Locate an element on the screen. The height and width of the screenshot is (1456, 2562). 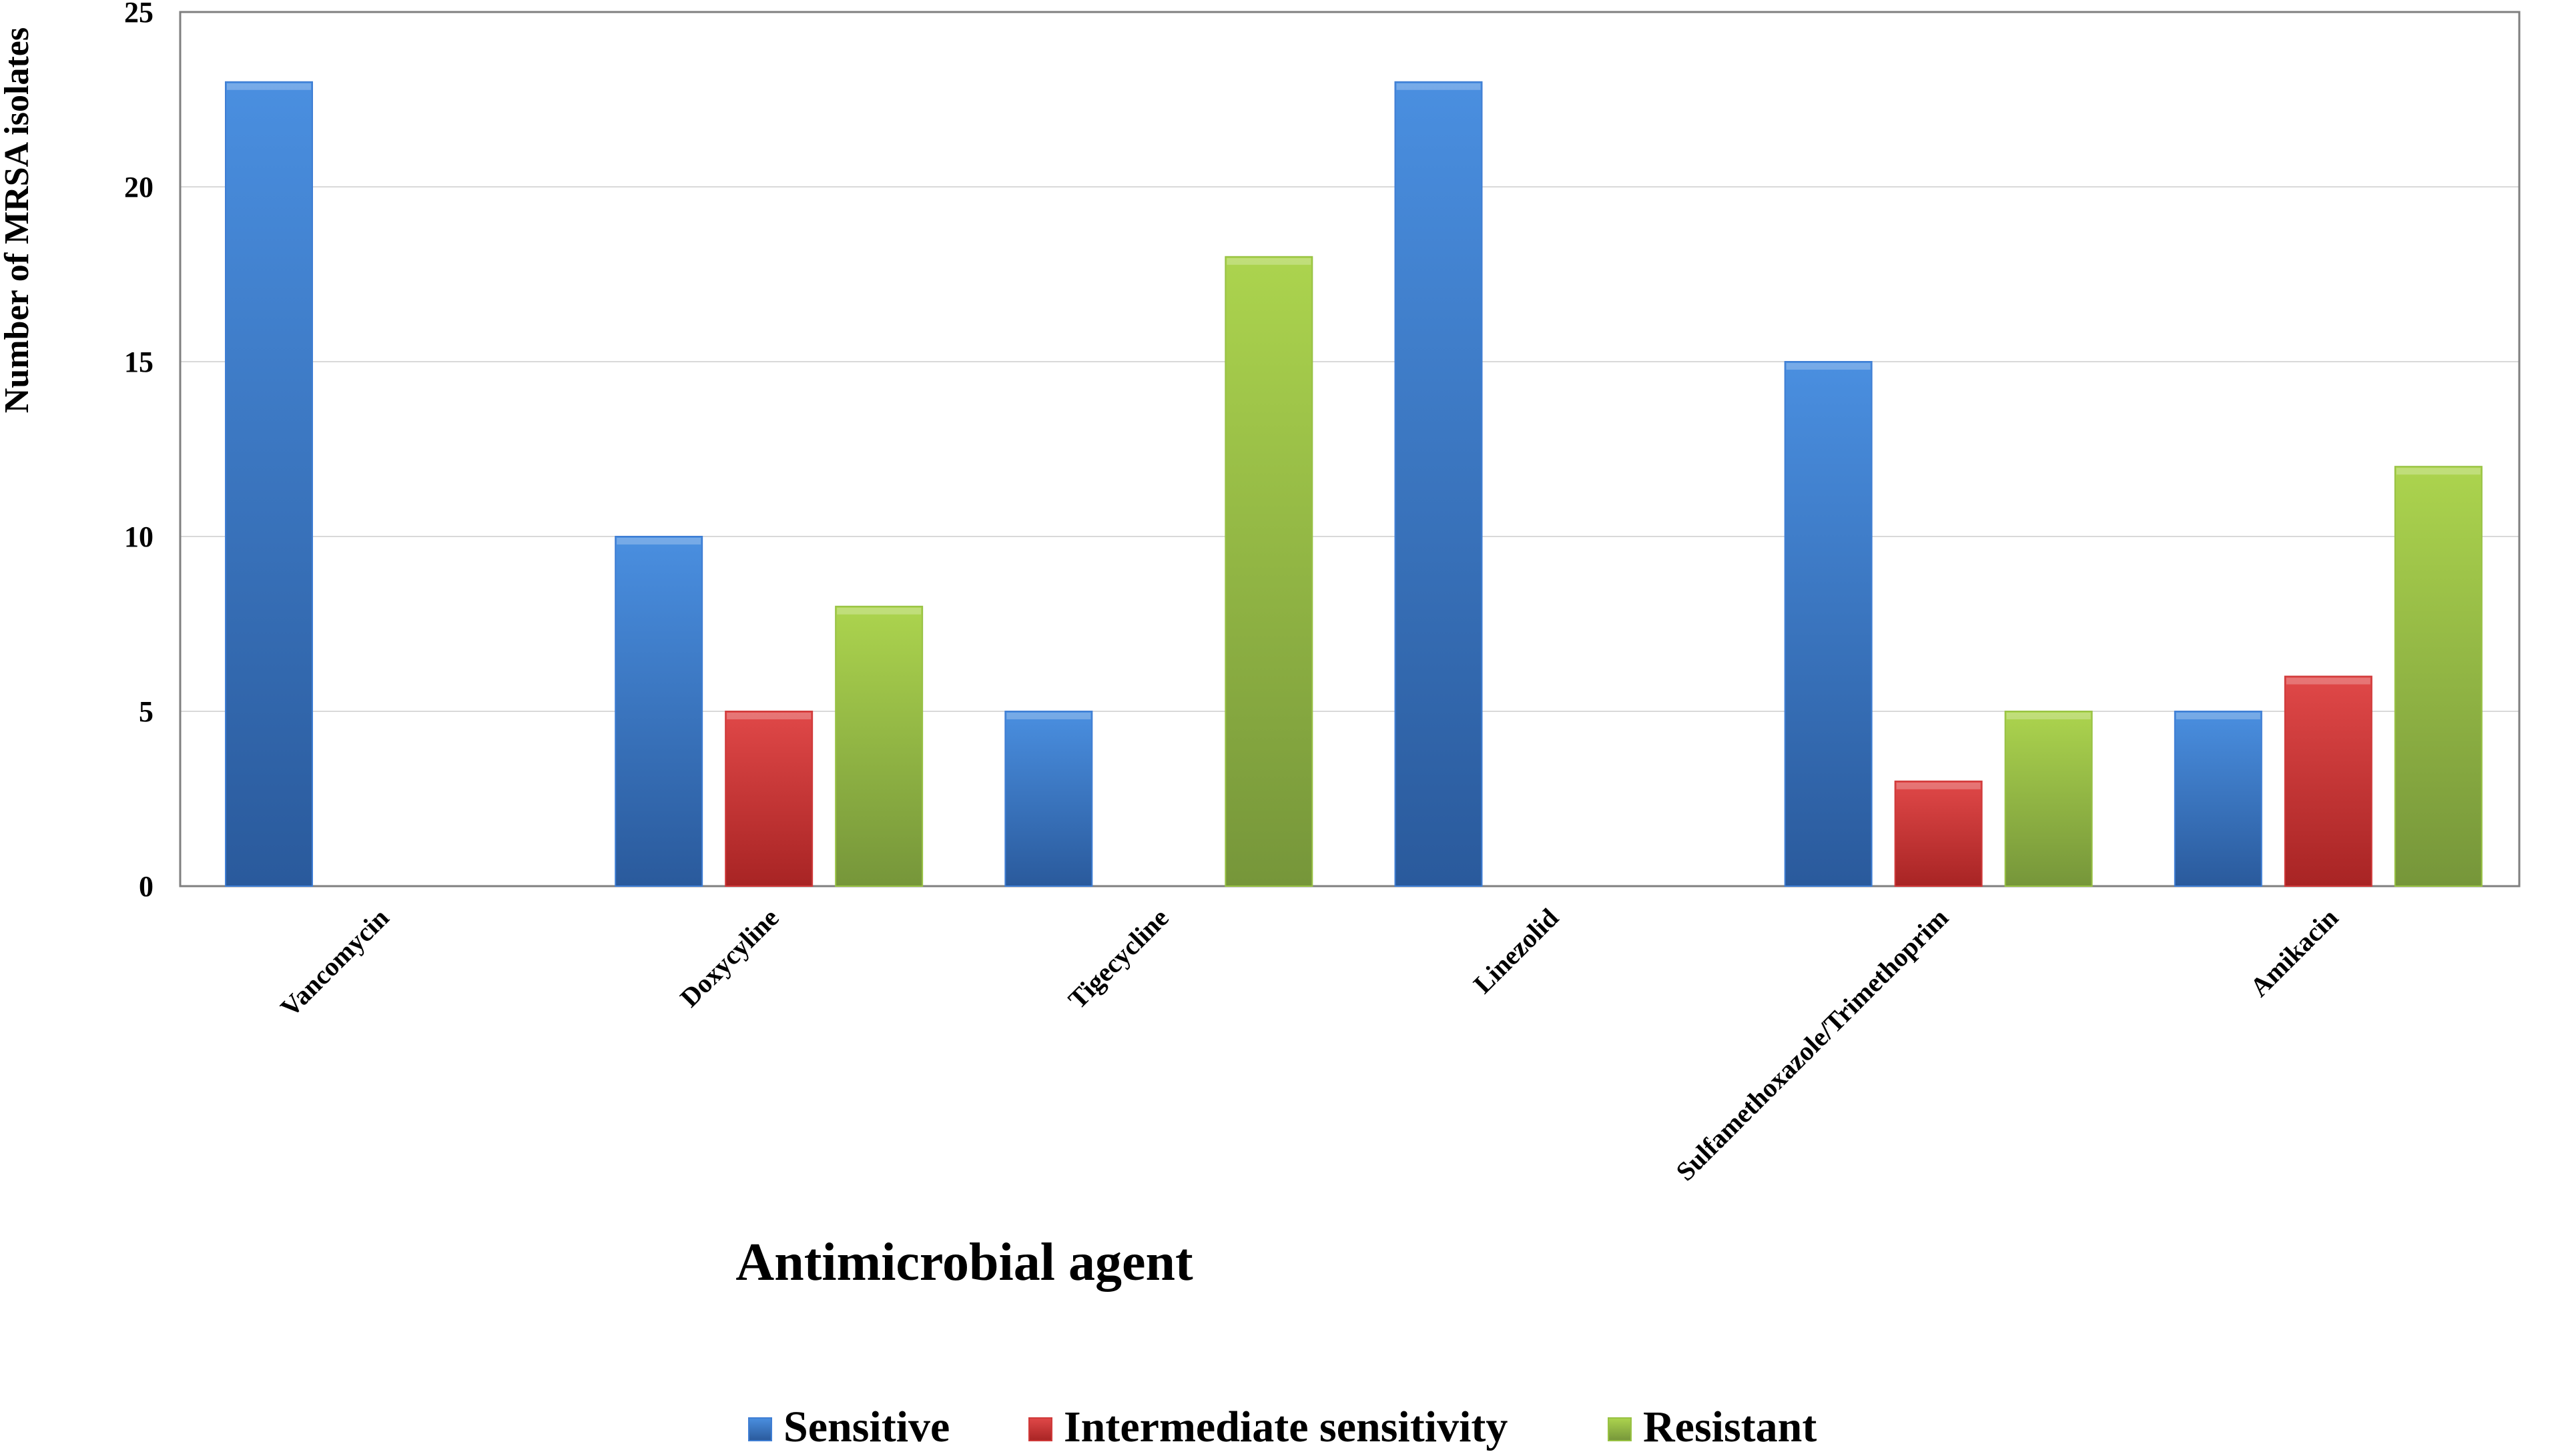
x-tick-label: Vancomycin is located at coordinates (334, 963).